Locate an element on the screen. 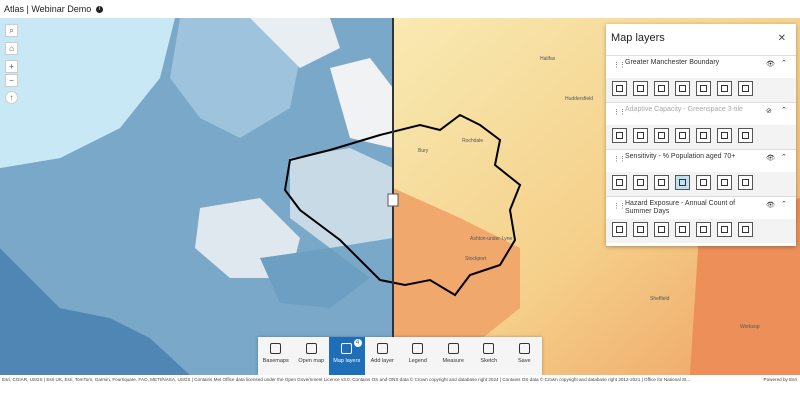  toolbar-button: Basemaps is located at coordinates (276, 356).